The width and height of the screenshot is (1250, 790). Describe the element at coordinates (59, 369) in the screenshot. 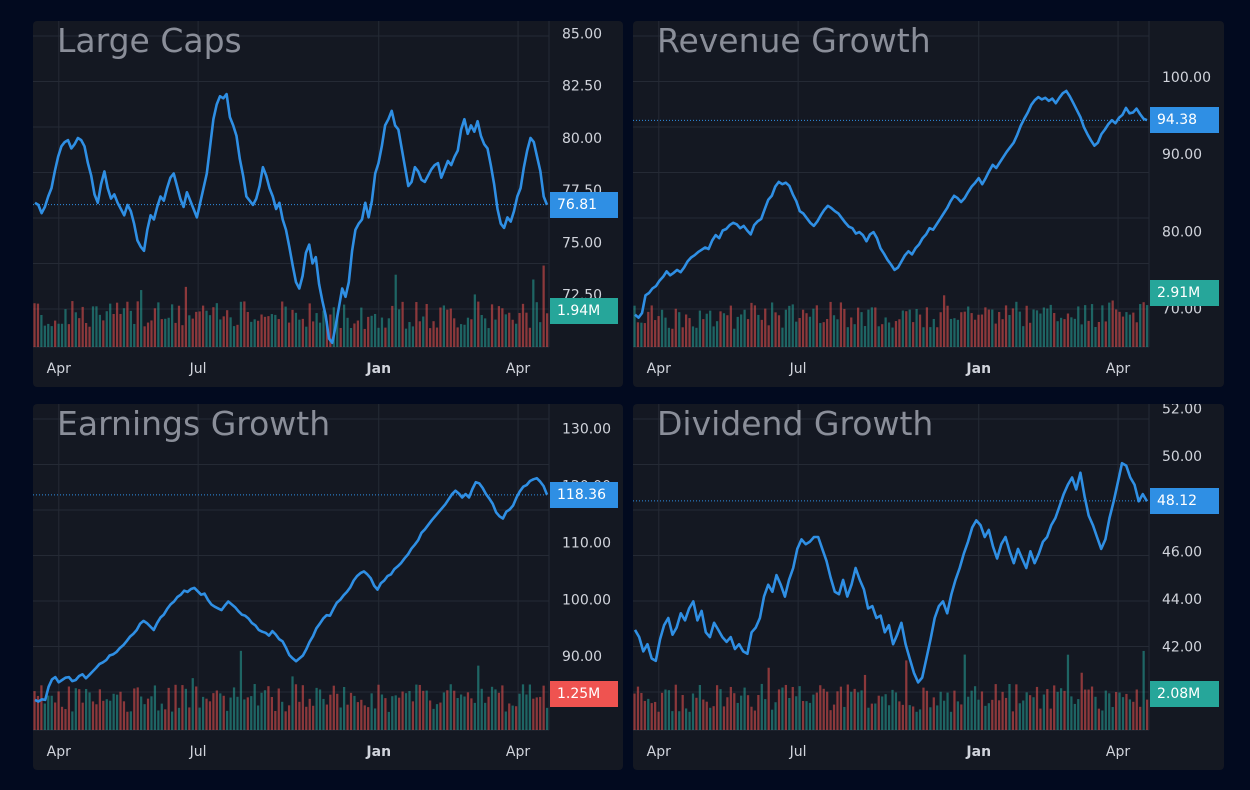

I see `x-tick-label: Apr` at that location.